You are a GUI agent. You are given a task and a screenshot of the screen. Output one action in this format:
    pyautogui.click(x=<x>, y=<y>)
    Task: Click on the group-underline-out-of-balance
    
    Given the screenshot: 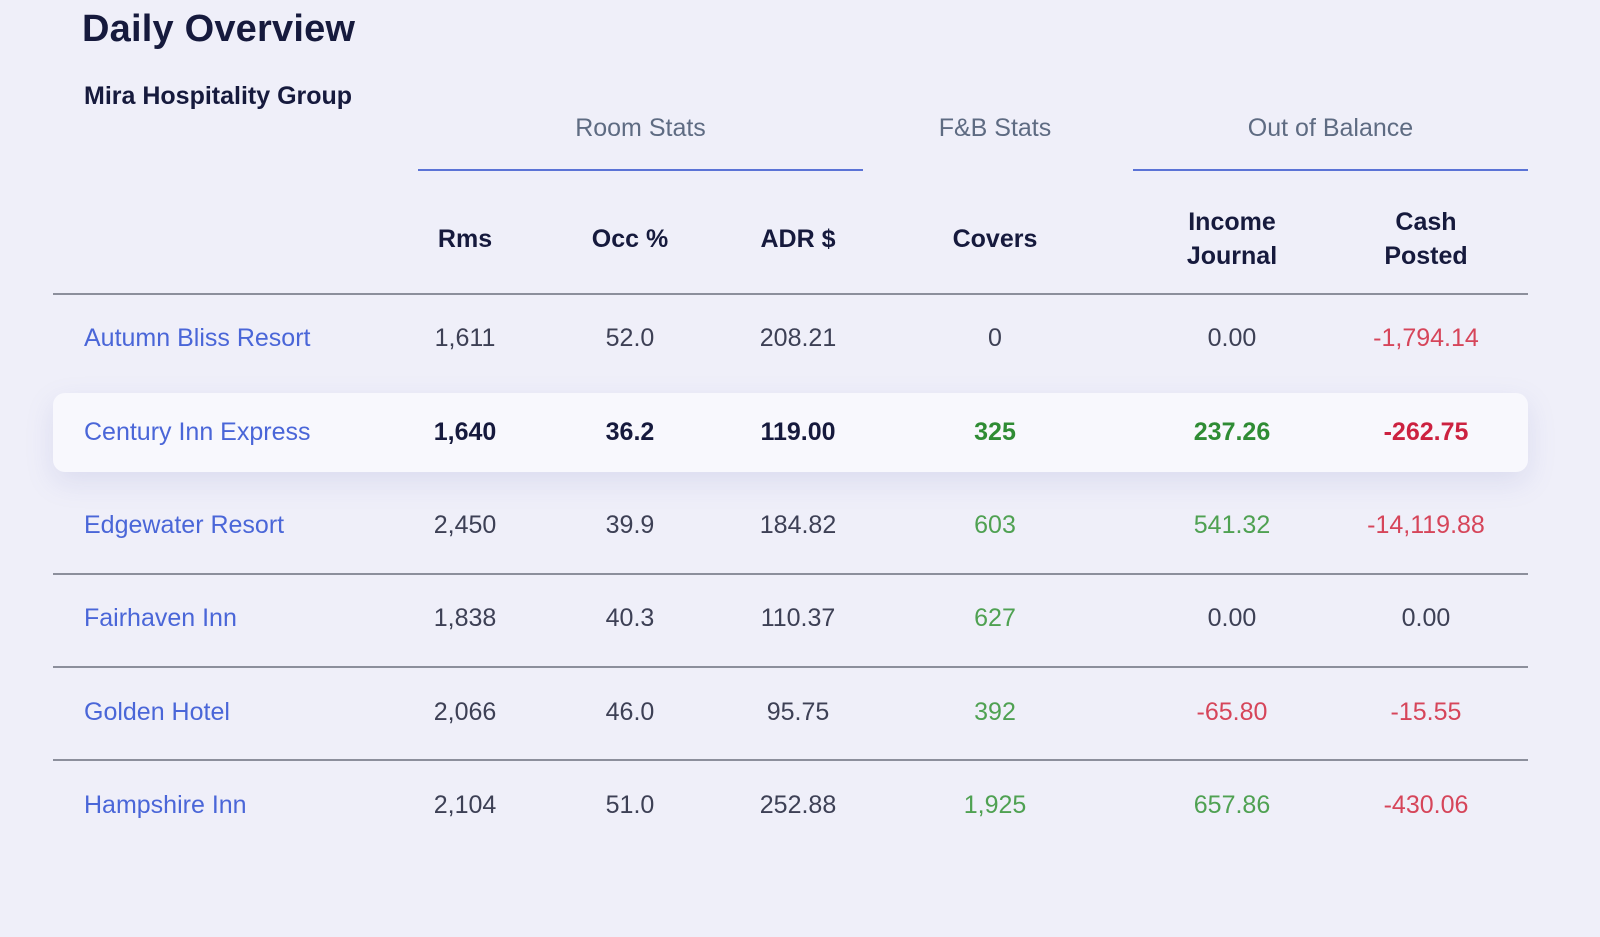 What is the action you would take?
    pyautogui.click(x=1330, y=170)
    